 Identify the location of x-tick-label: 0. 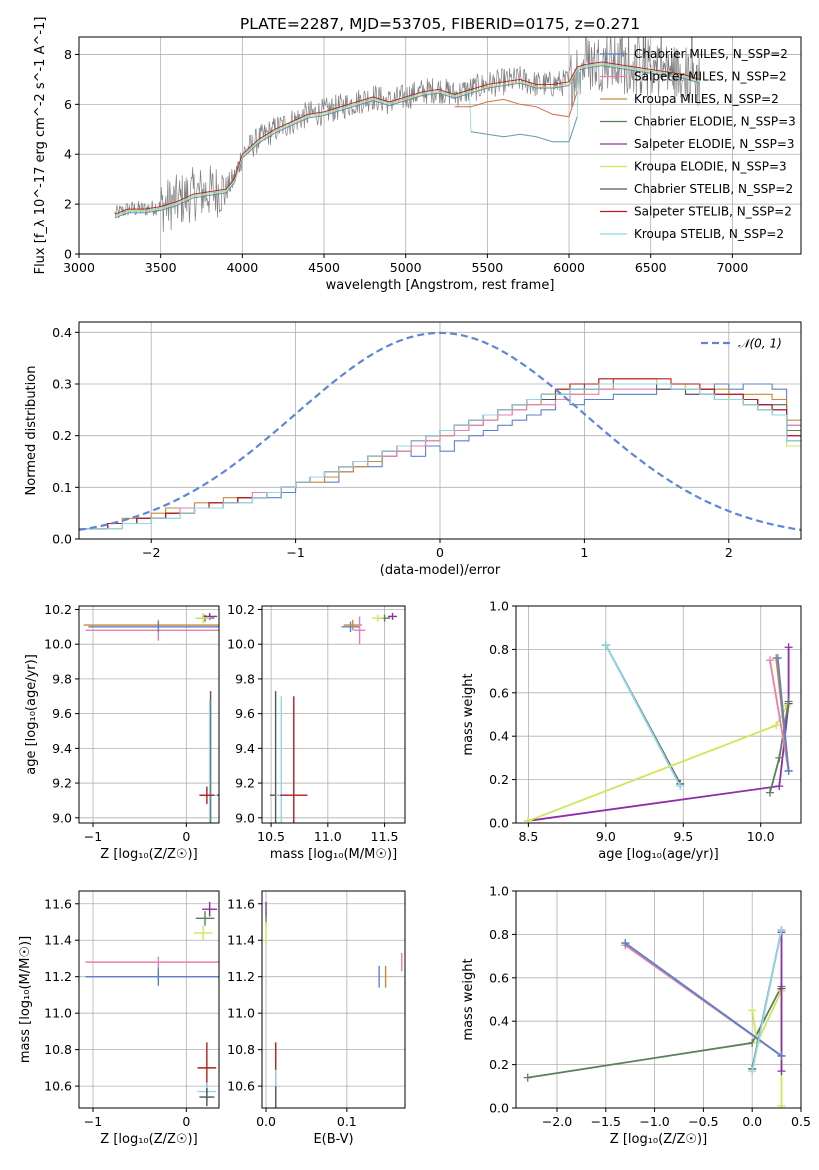
(186, 1121).